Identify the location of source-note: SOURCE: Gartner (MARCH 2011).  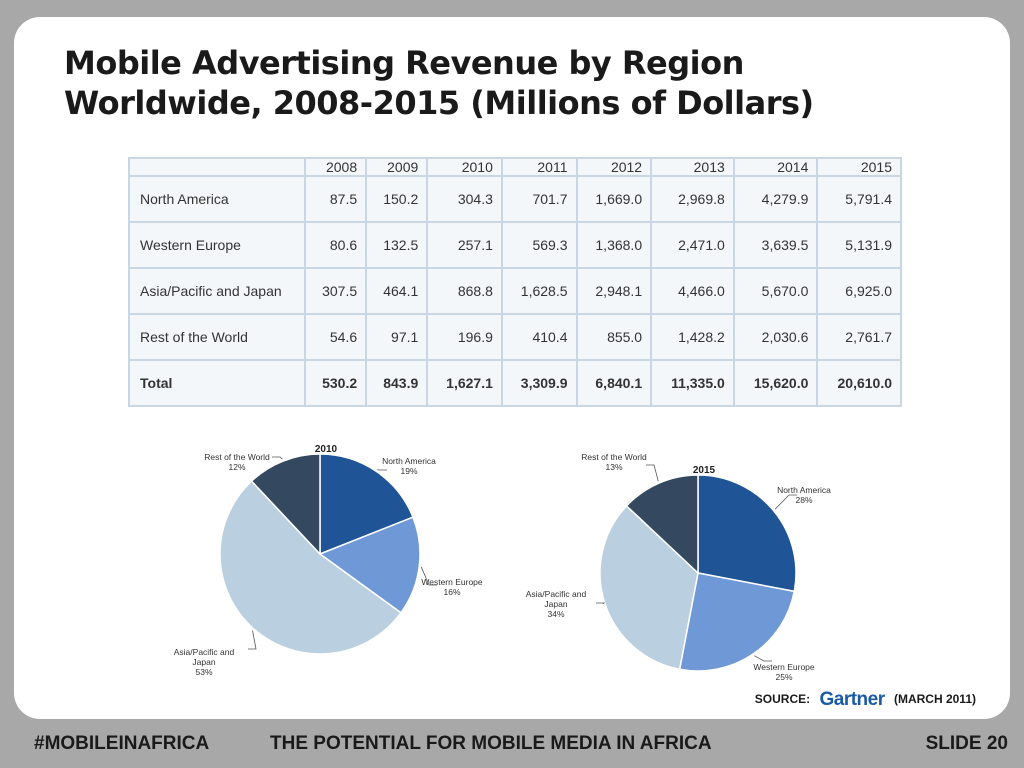
(865, 700).